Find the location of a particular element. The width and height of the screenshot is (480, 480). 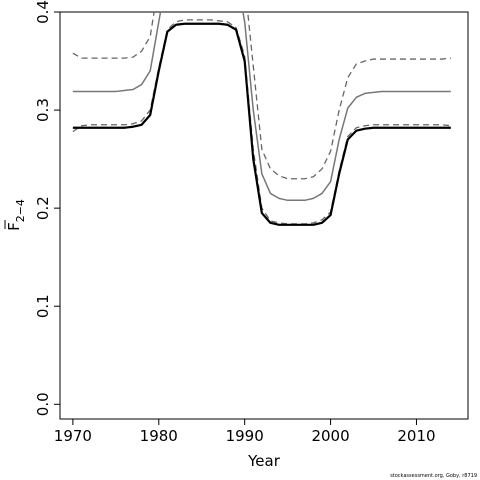

y-axis-label-main: F is located at coordinates (14, 226).